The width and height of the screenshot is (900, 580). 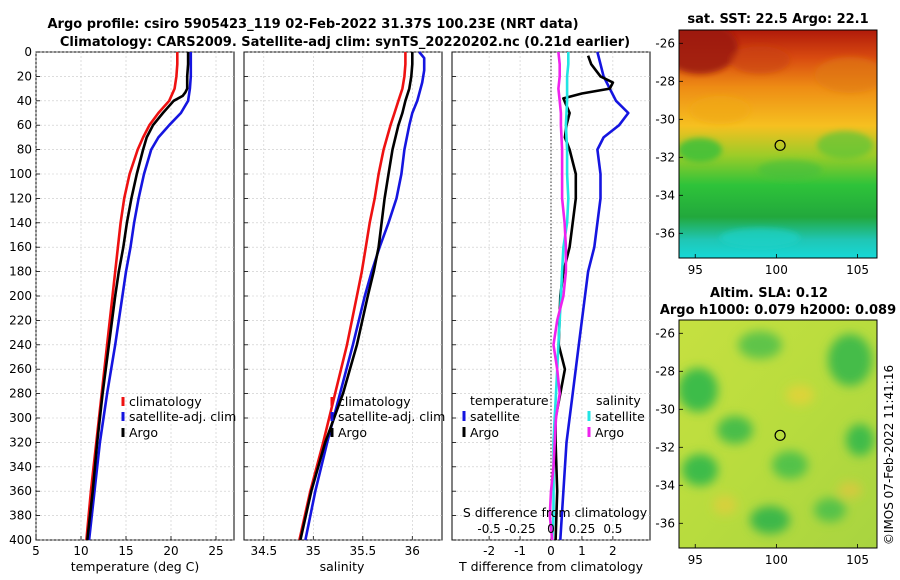 What do you see at coordinates (609, 432) in the screenshot?
I see `legend-label-sal-argo: Argo` at bounding box center [609, 432].